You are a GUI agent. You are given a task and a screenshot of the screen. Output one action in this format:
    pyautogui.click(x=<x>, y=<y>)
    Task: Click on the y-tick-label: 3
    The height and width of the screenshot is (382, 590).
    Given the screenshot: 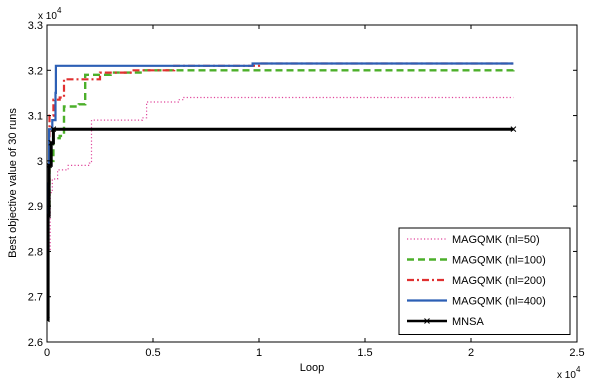 What is the action you would take?
    pyautogui.click(x=40, y=162)
    